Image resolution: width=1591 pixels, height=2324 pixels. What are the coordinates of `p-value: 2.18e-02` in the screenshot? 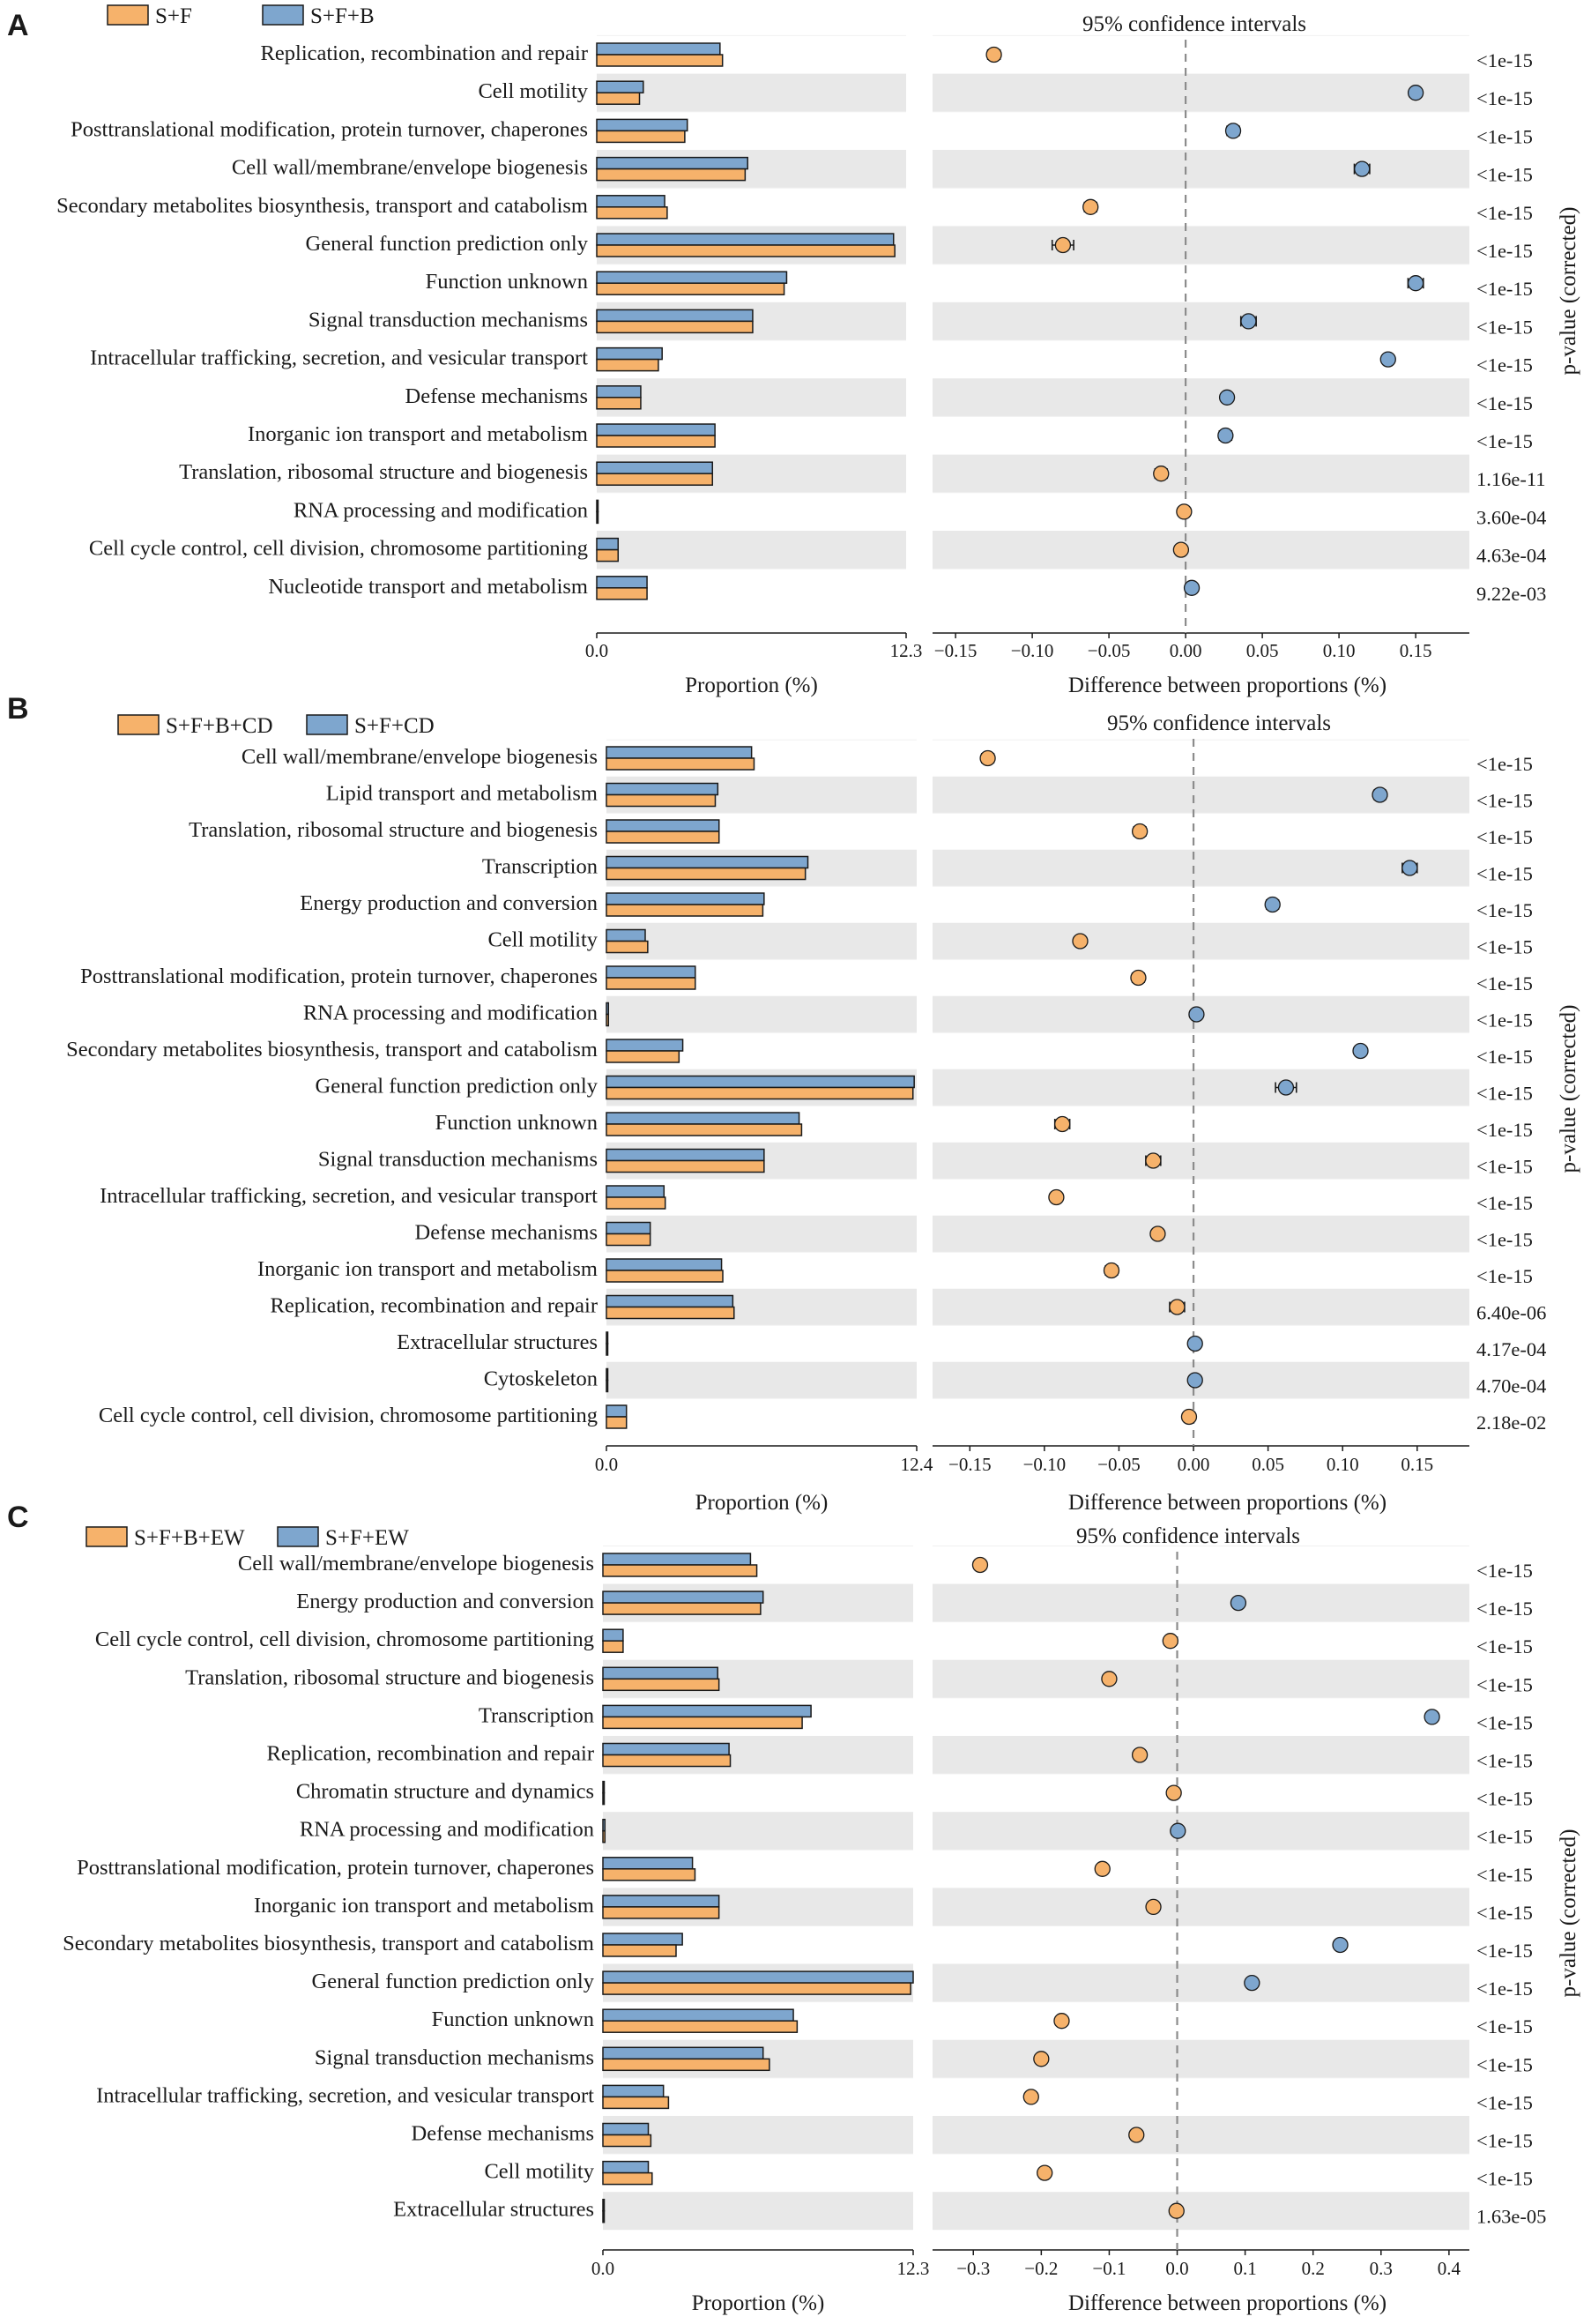 It's located at (1511, 1423).